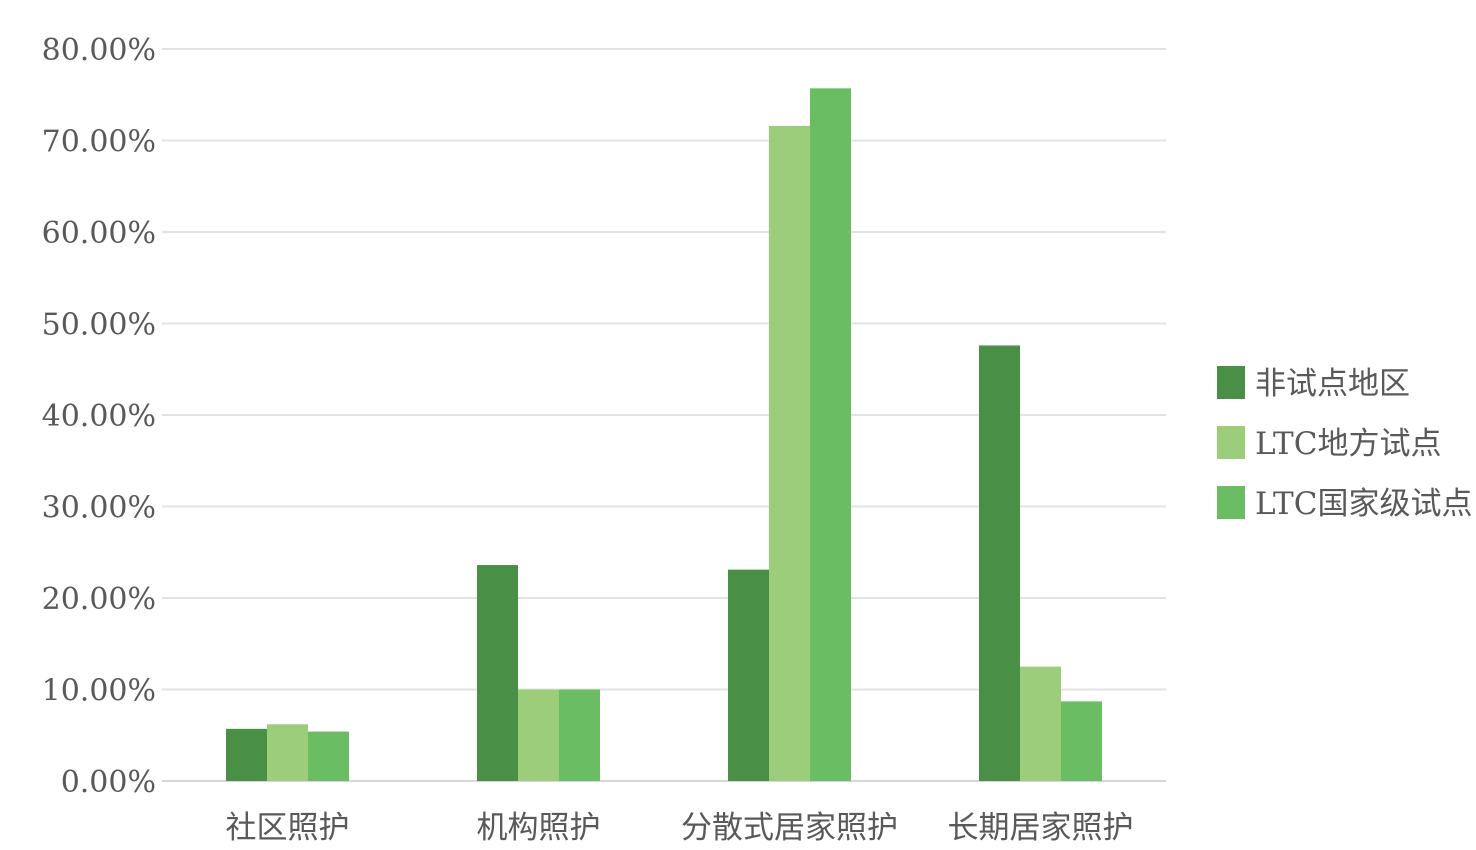  I want to click on y-tick-label: 80.00%, so click(99, 50).